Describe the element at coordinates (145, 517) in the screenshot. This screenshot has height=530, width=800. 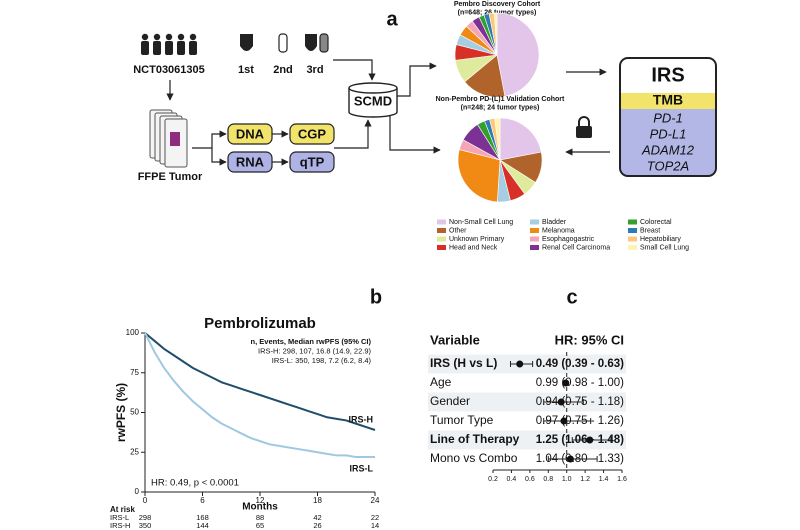
I see `at-risk-count: 298` at that location.